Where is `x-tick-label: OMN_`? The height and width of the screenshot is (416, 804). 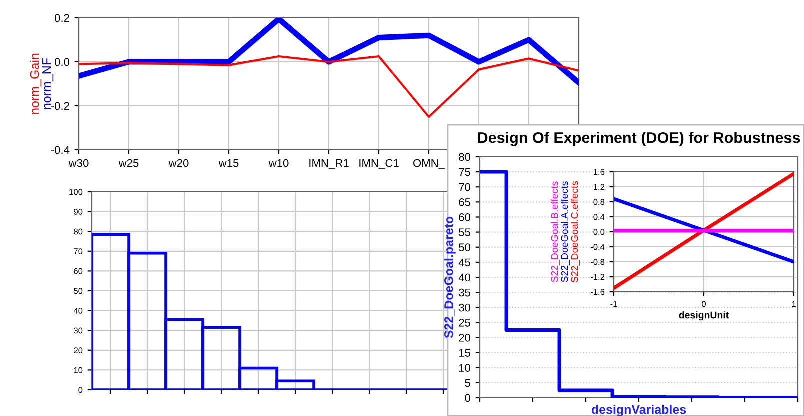 x-tick-label: OMN_ is located at coordinates (429, 164).